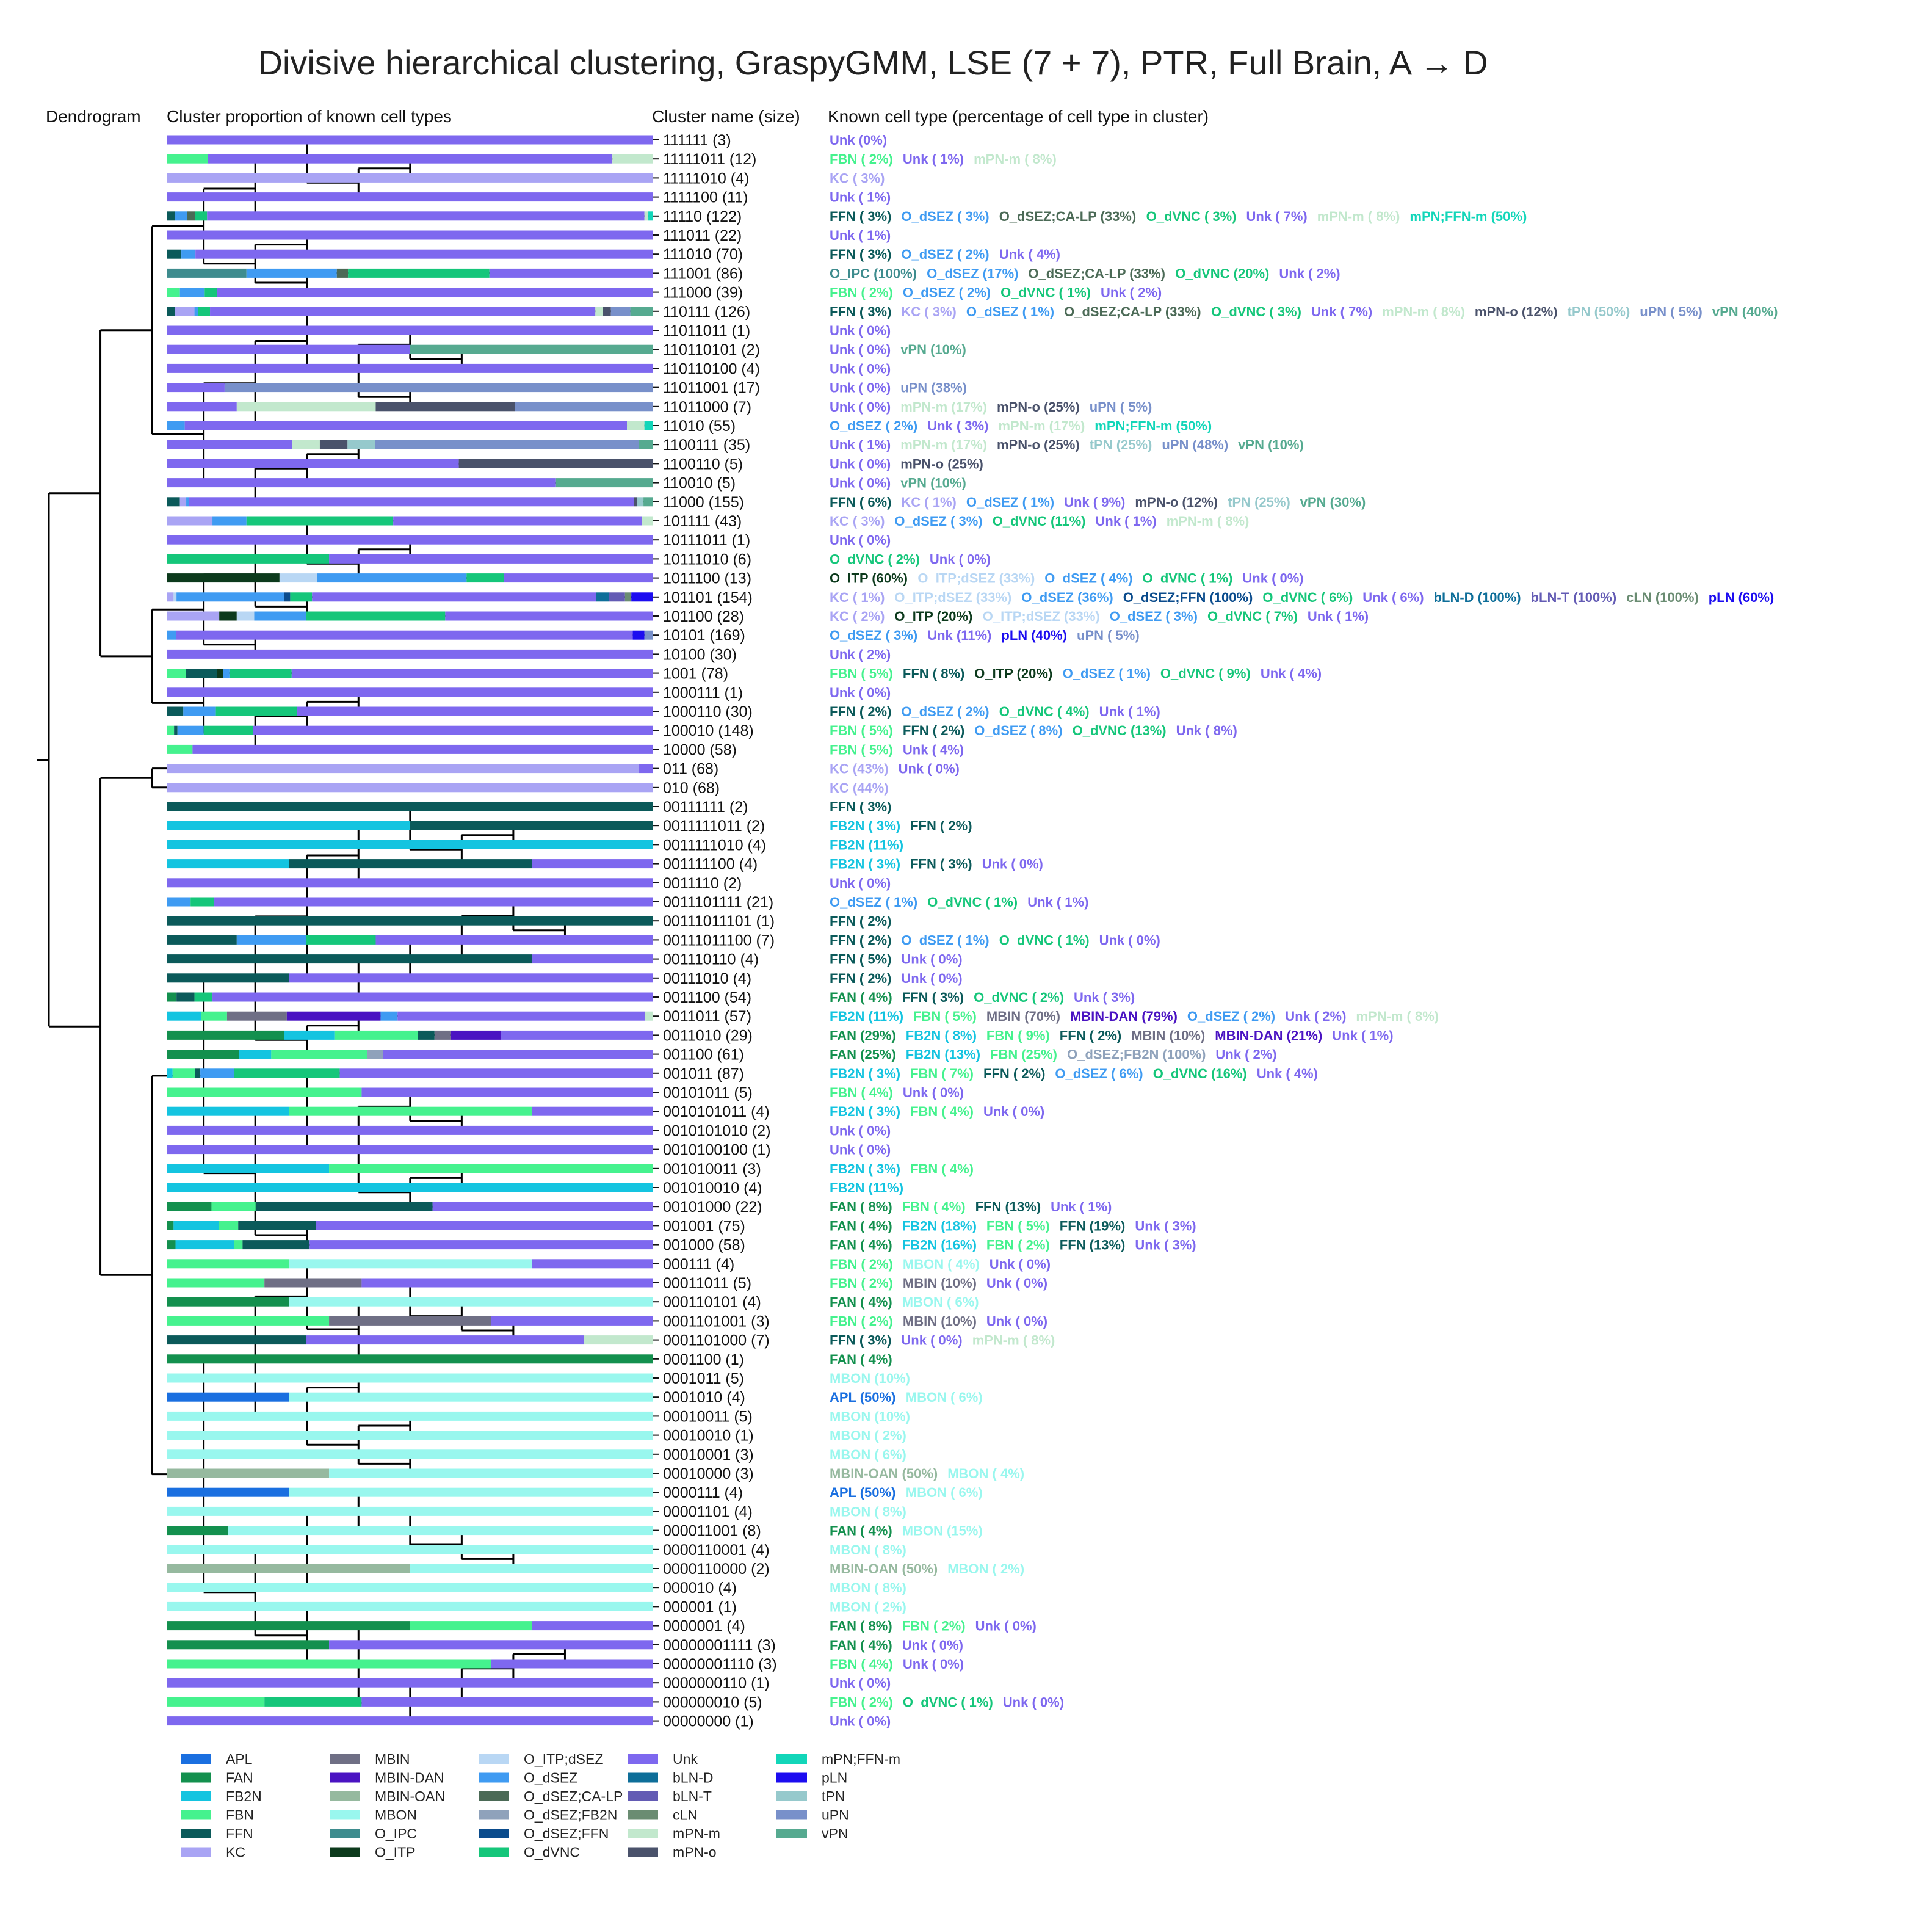 This screenshot has width=1932, height=1908. What do you see at coordinates (1041, 616) in the screenshot?
I see `known-type-label: O_ITP;dSEZ (33%)` at bounding box center [1041, 616].